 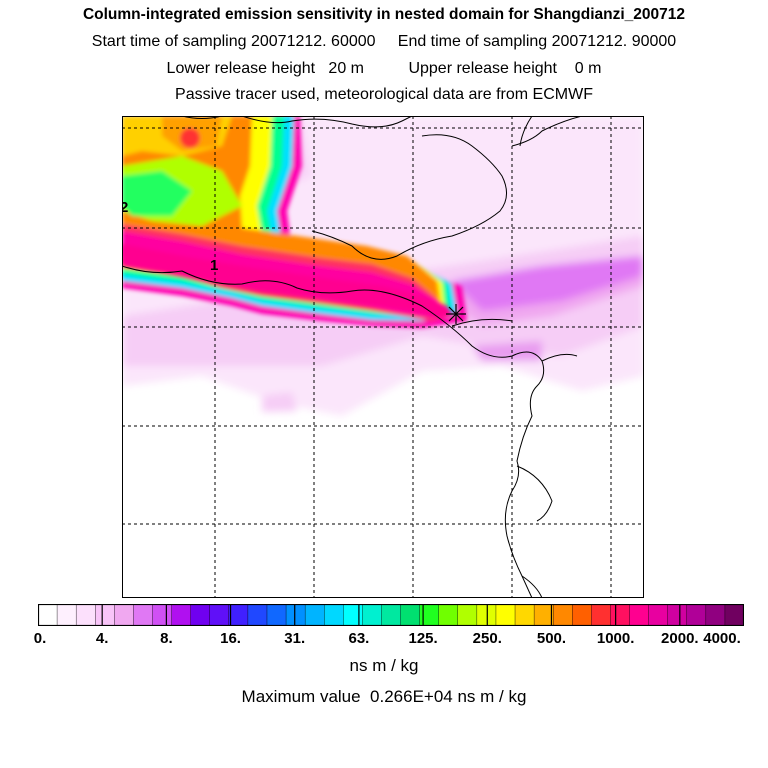 What do you see at coordinates (384, 696) in the screenshot?
I see `maximum-value-text: Maximum value 0.266E+04 ns m / kg` at bounding box center [384, 696].